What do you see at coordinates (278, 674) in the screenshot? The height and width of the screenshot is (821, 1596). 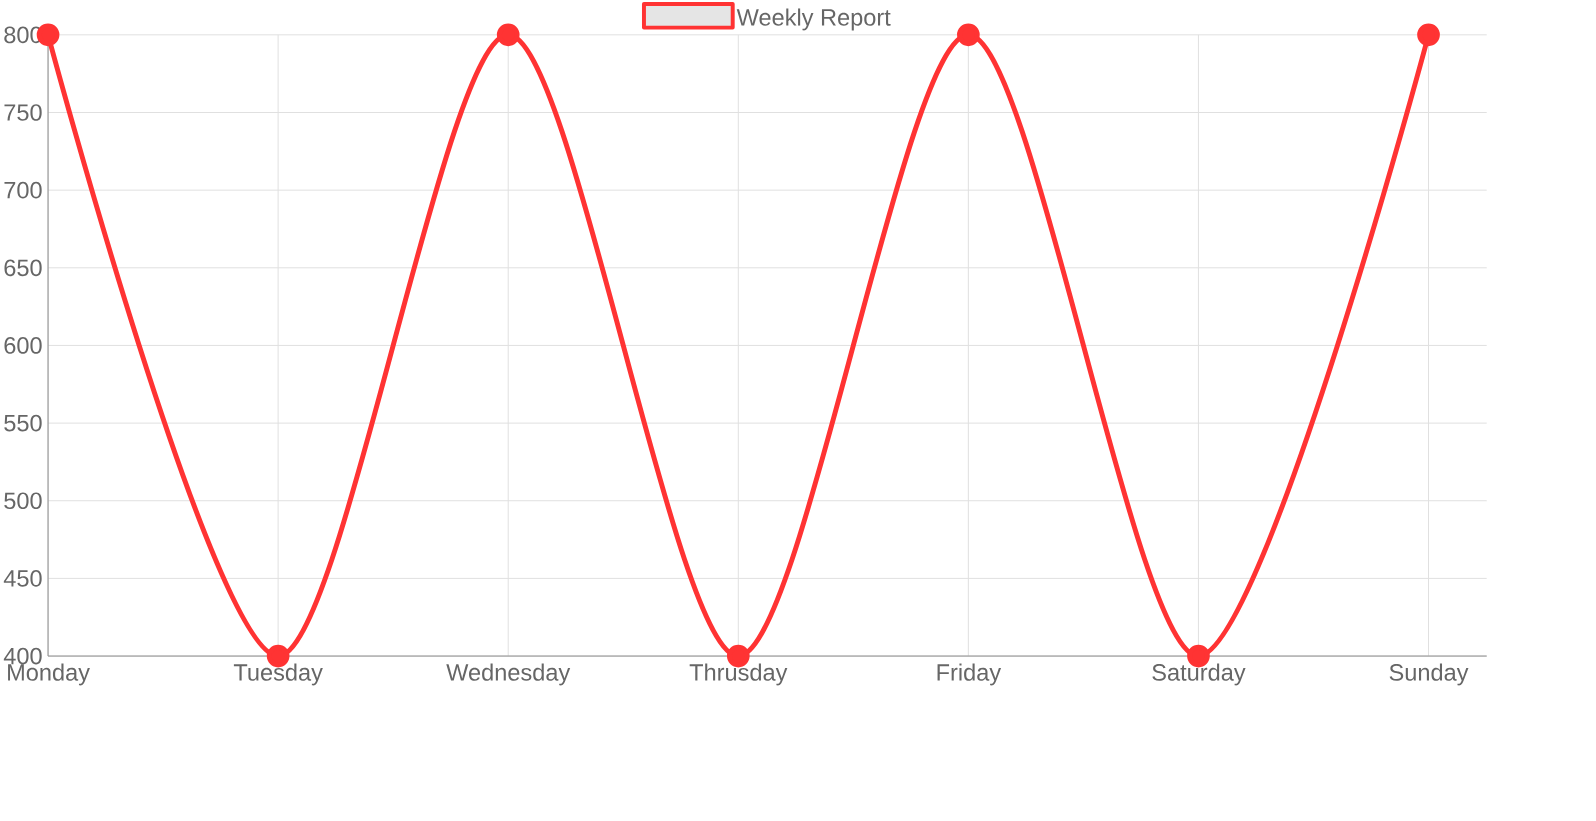 I see `x-tick-label: Tuesday` at bounding box center [278, 674].